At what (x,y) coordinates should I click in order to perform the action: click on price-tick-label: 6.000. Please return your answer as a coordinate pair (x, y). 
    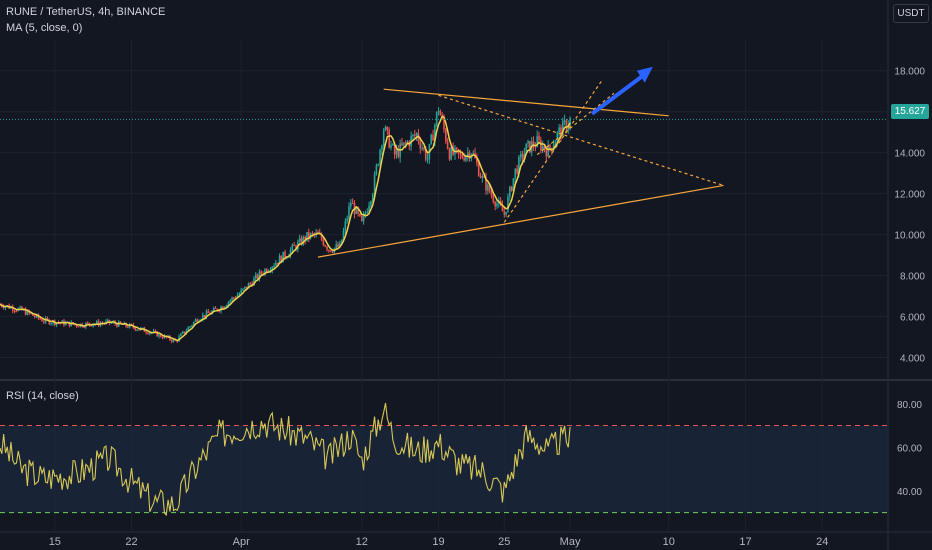
    Looking at the image, I should click on (912, 318).